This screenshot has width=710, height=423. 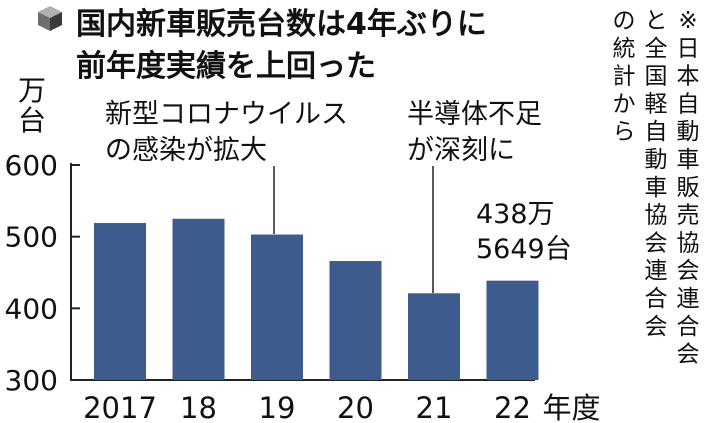 I want to click on source-note-char: 全, so click(x=656, y=49).